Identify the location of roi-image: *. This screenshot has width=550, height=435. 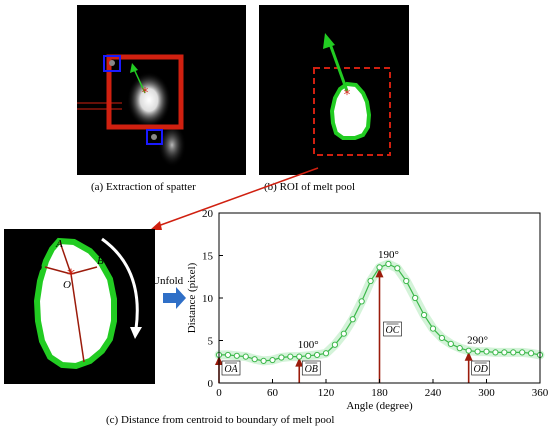
(334, 90).